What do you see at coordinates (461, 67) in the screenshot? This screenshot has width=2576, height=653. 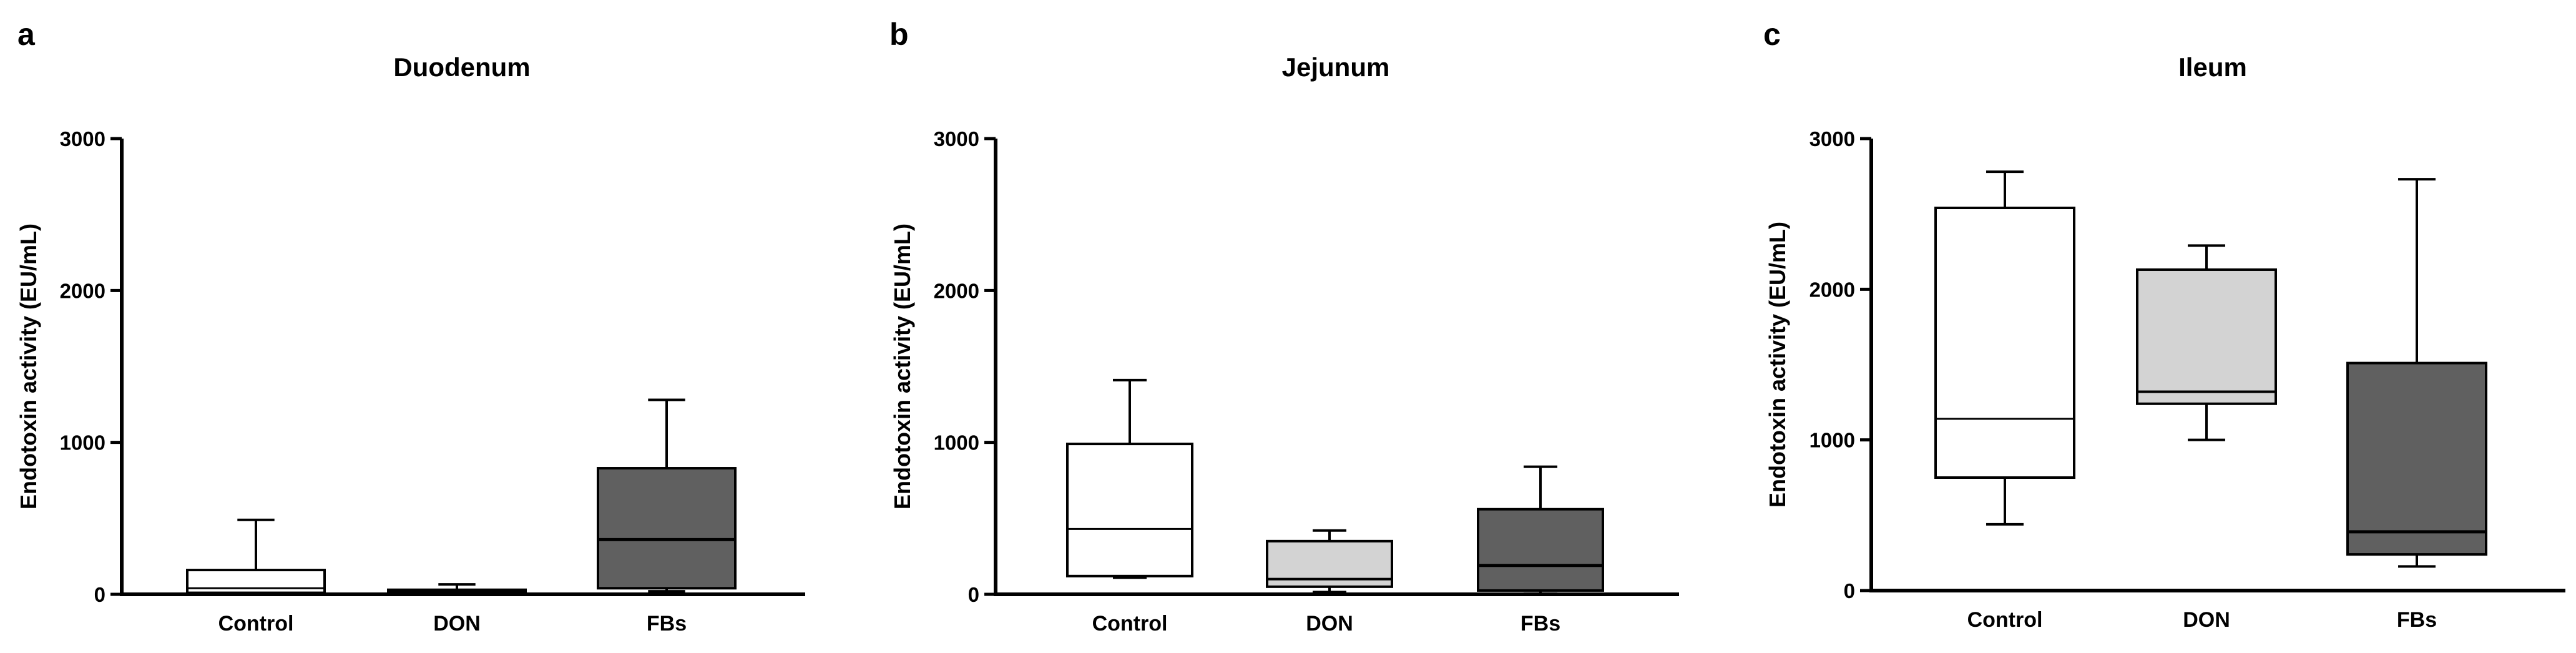 I see `chart-title: Duodenum` at bounding box center [461, 67].